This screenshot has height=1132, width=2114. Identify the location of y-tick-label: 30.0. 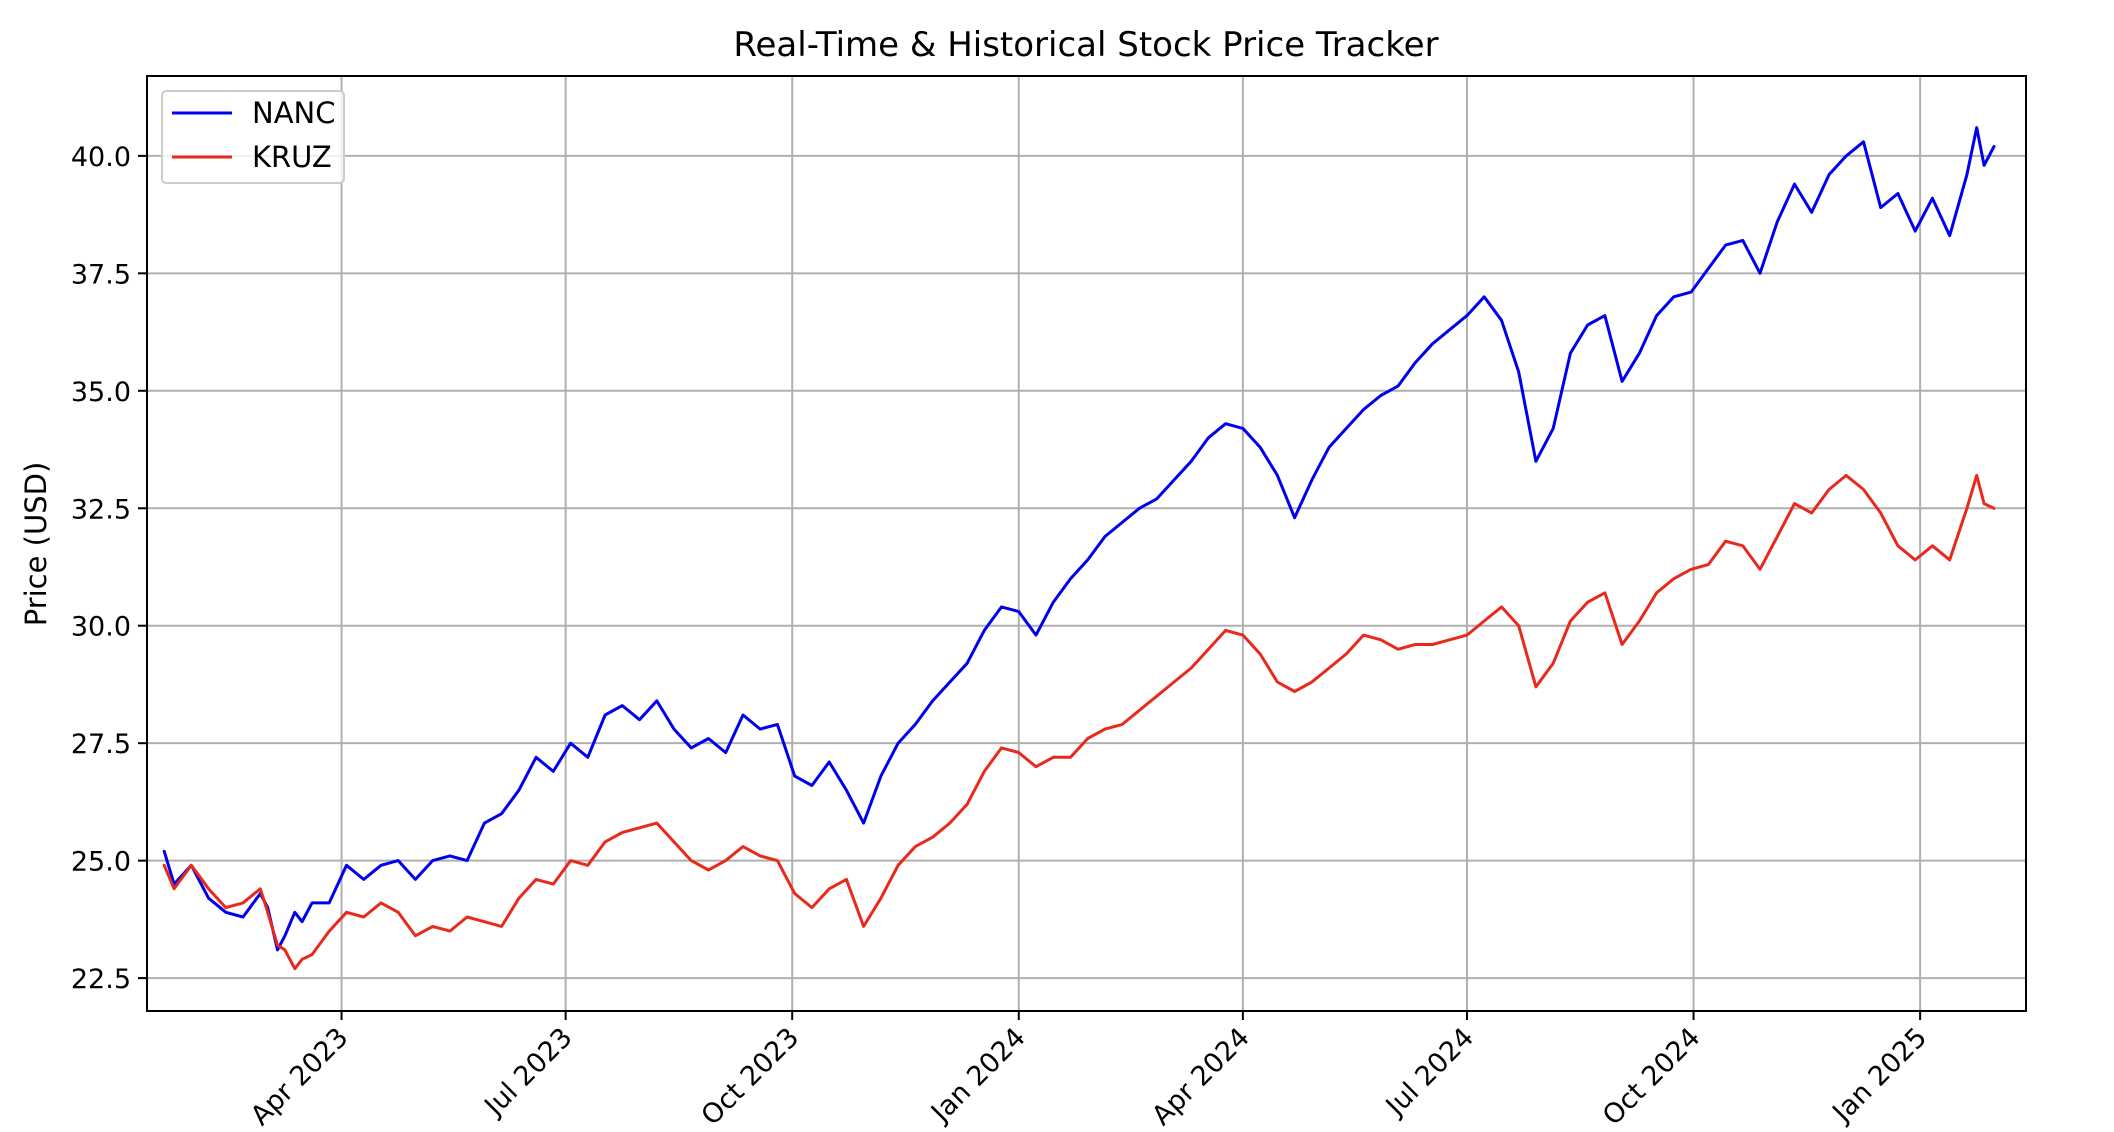
(101, 627).